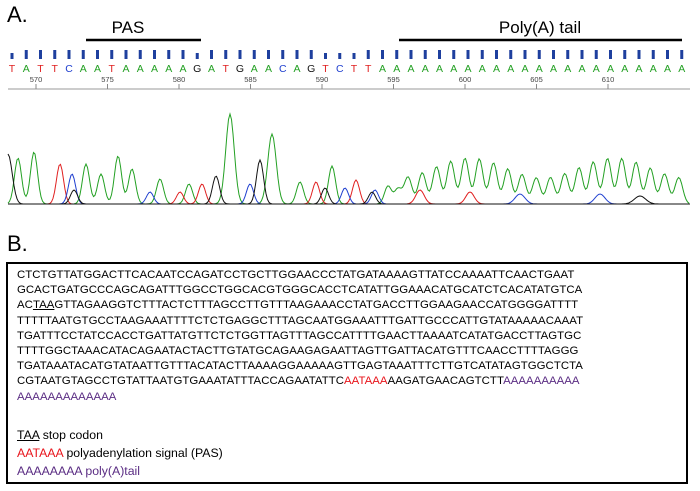 The image size is (700, 491). Describe the element at coordinates (120, 453) in the screenshot. I see `legend-pas: AATAAA polyadenylation signal (PAS)` at that location.